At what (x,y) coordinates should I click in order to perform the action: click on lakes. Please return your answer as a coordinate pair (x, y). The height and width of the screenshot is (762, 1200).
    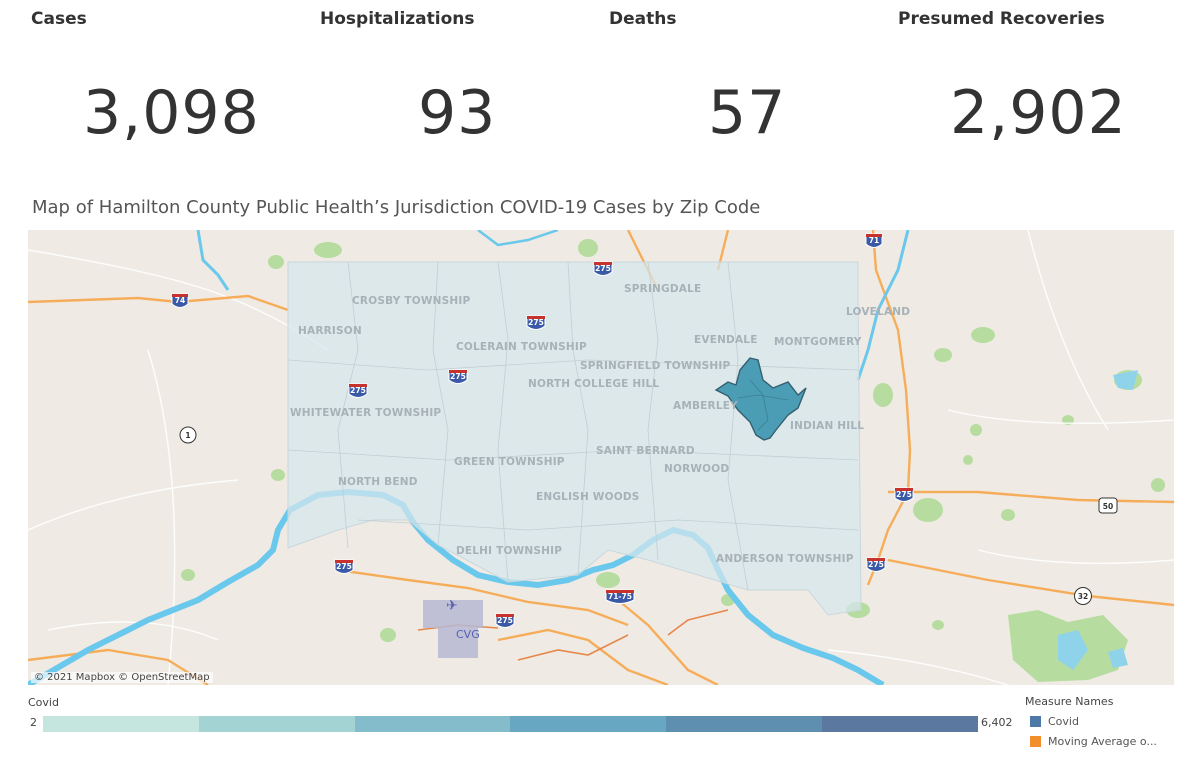
    Looking at the image, I should click on (1098, 520).